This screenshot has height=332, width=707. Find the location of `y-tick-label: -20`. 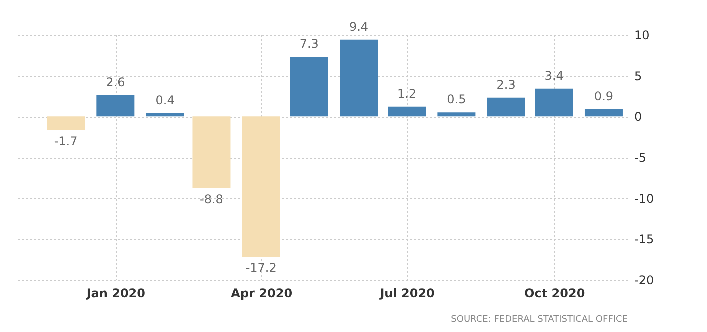

y-tick-label: -20 is located at coordinates (644, 281).